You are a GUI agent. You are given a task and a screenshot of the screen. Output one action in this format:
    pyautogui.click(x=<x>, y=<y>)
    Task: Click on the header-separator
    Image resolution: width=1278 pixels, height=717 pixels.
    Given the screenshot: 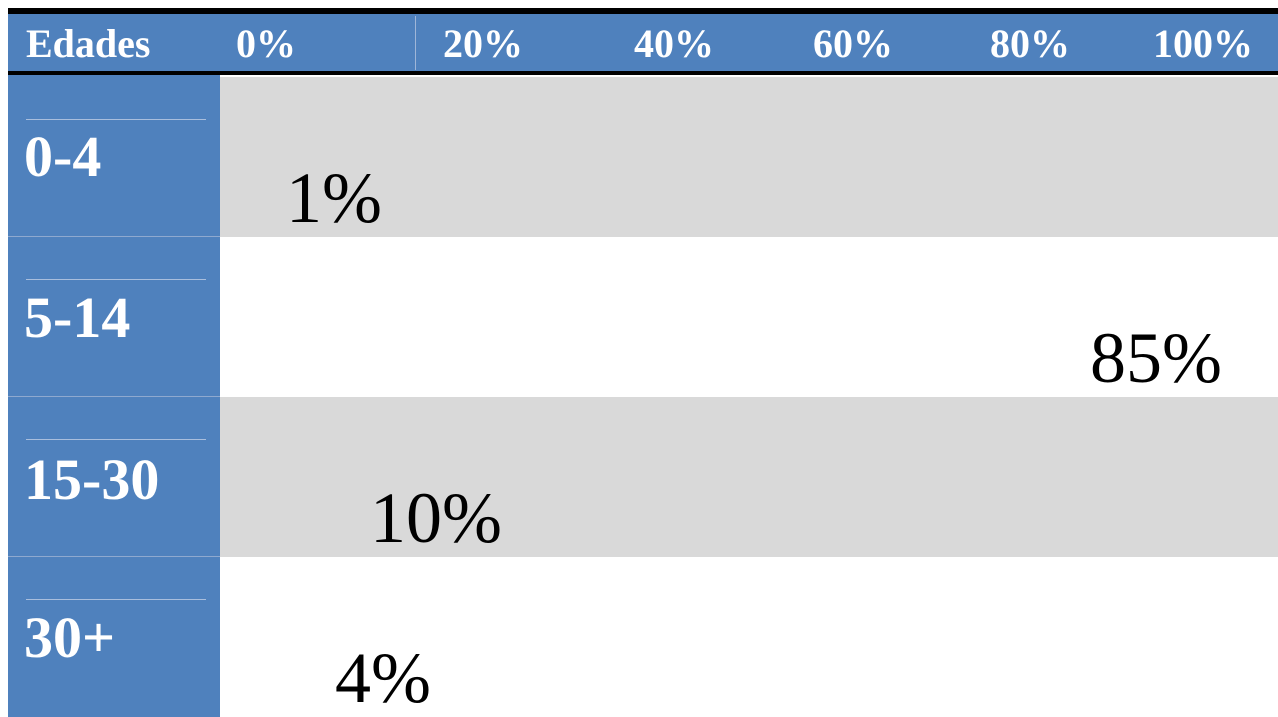 What is the action you would take?
    pyautogui.click(x=415, y=43)
    